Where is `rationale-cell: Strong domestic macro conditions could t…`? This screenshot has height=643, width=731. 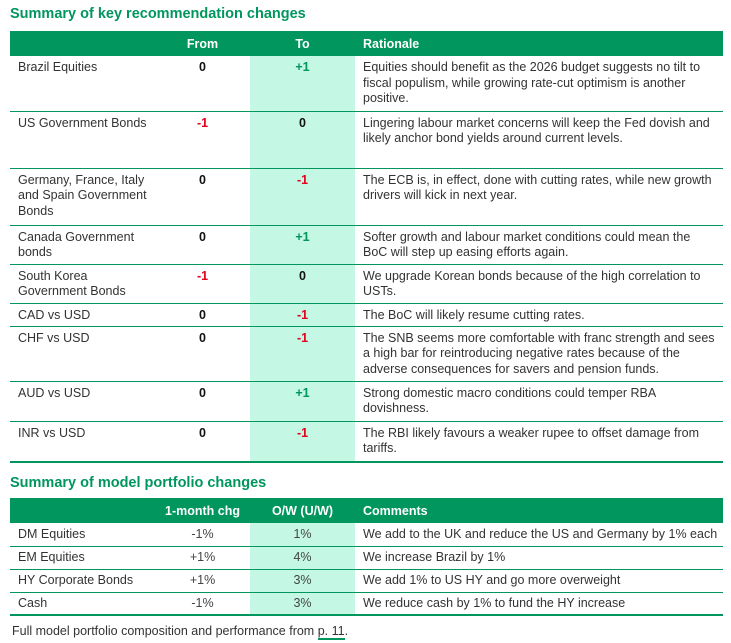
rationale-cell: Strong domestic macro conditions could t… is located at coordinates (539, 401).